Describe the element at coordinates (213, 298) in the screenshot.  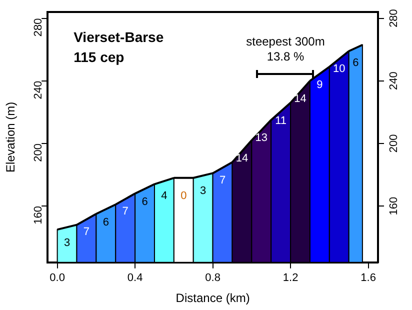
I see `x-axis-title: Distance (km)` at that location.